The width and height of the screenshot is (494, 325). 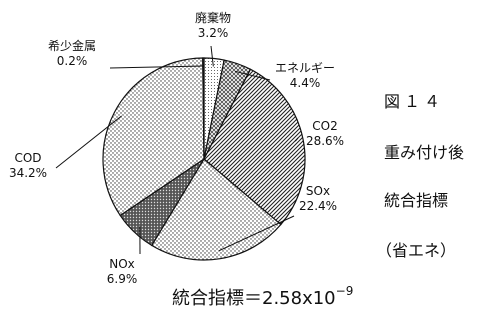 I want to click on formula-text: 統合指標＝2.58x10, so click(x=254, y=298).